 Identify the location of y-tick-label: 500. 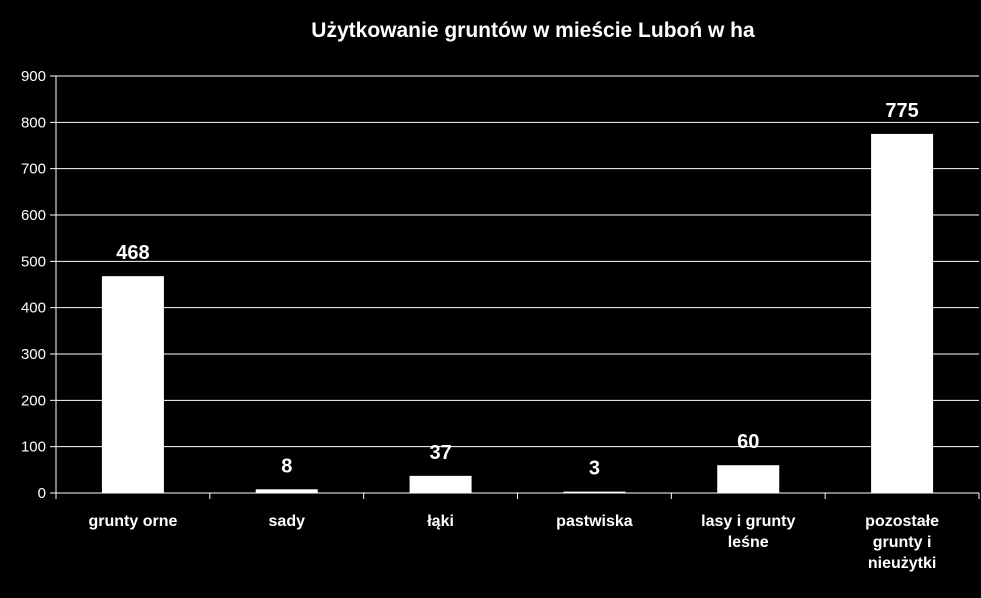
(33, 261).